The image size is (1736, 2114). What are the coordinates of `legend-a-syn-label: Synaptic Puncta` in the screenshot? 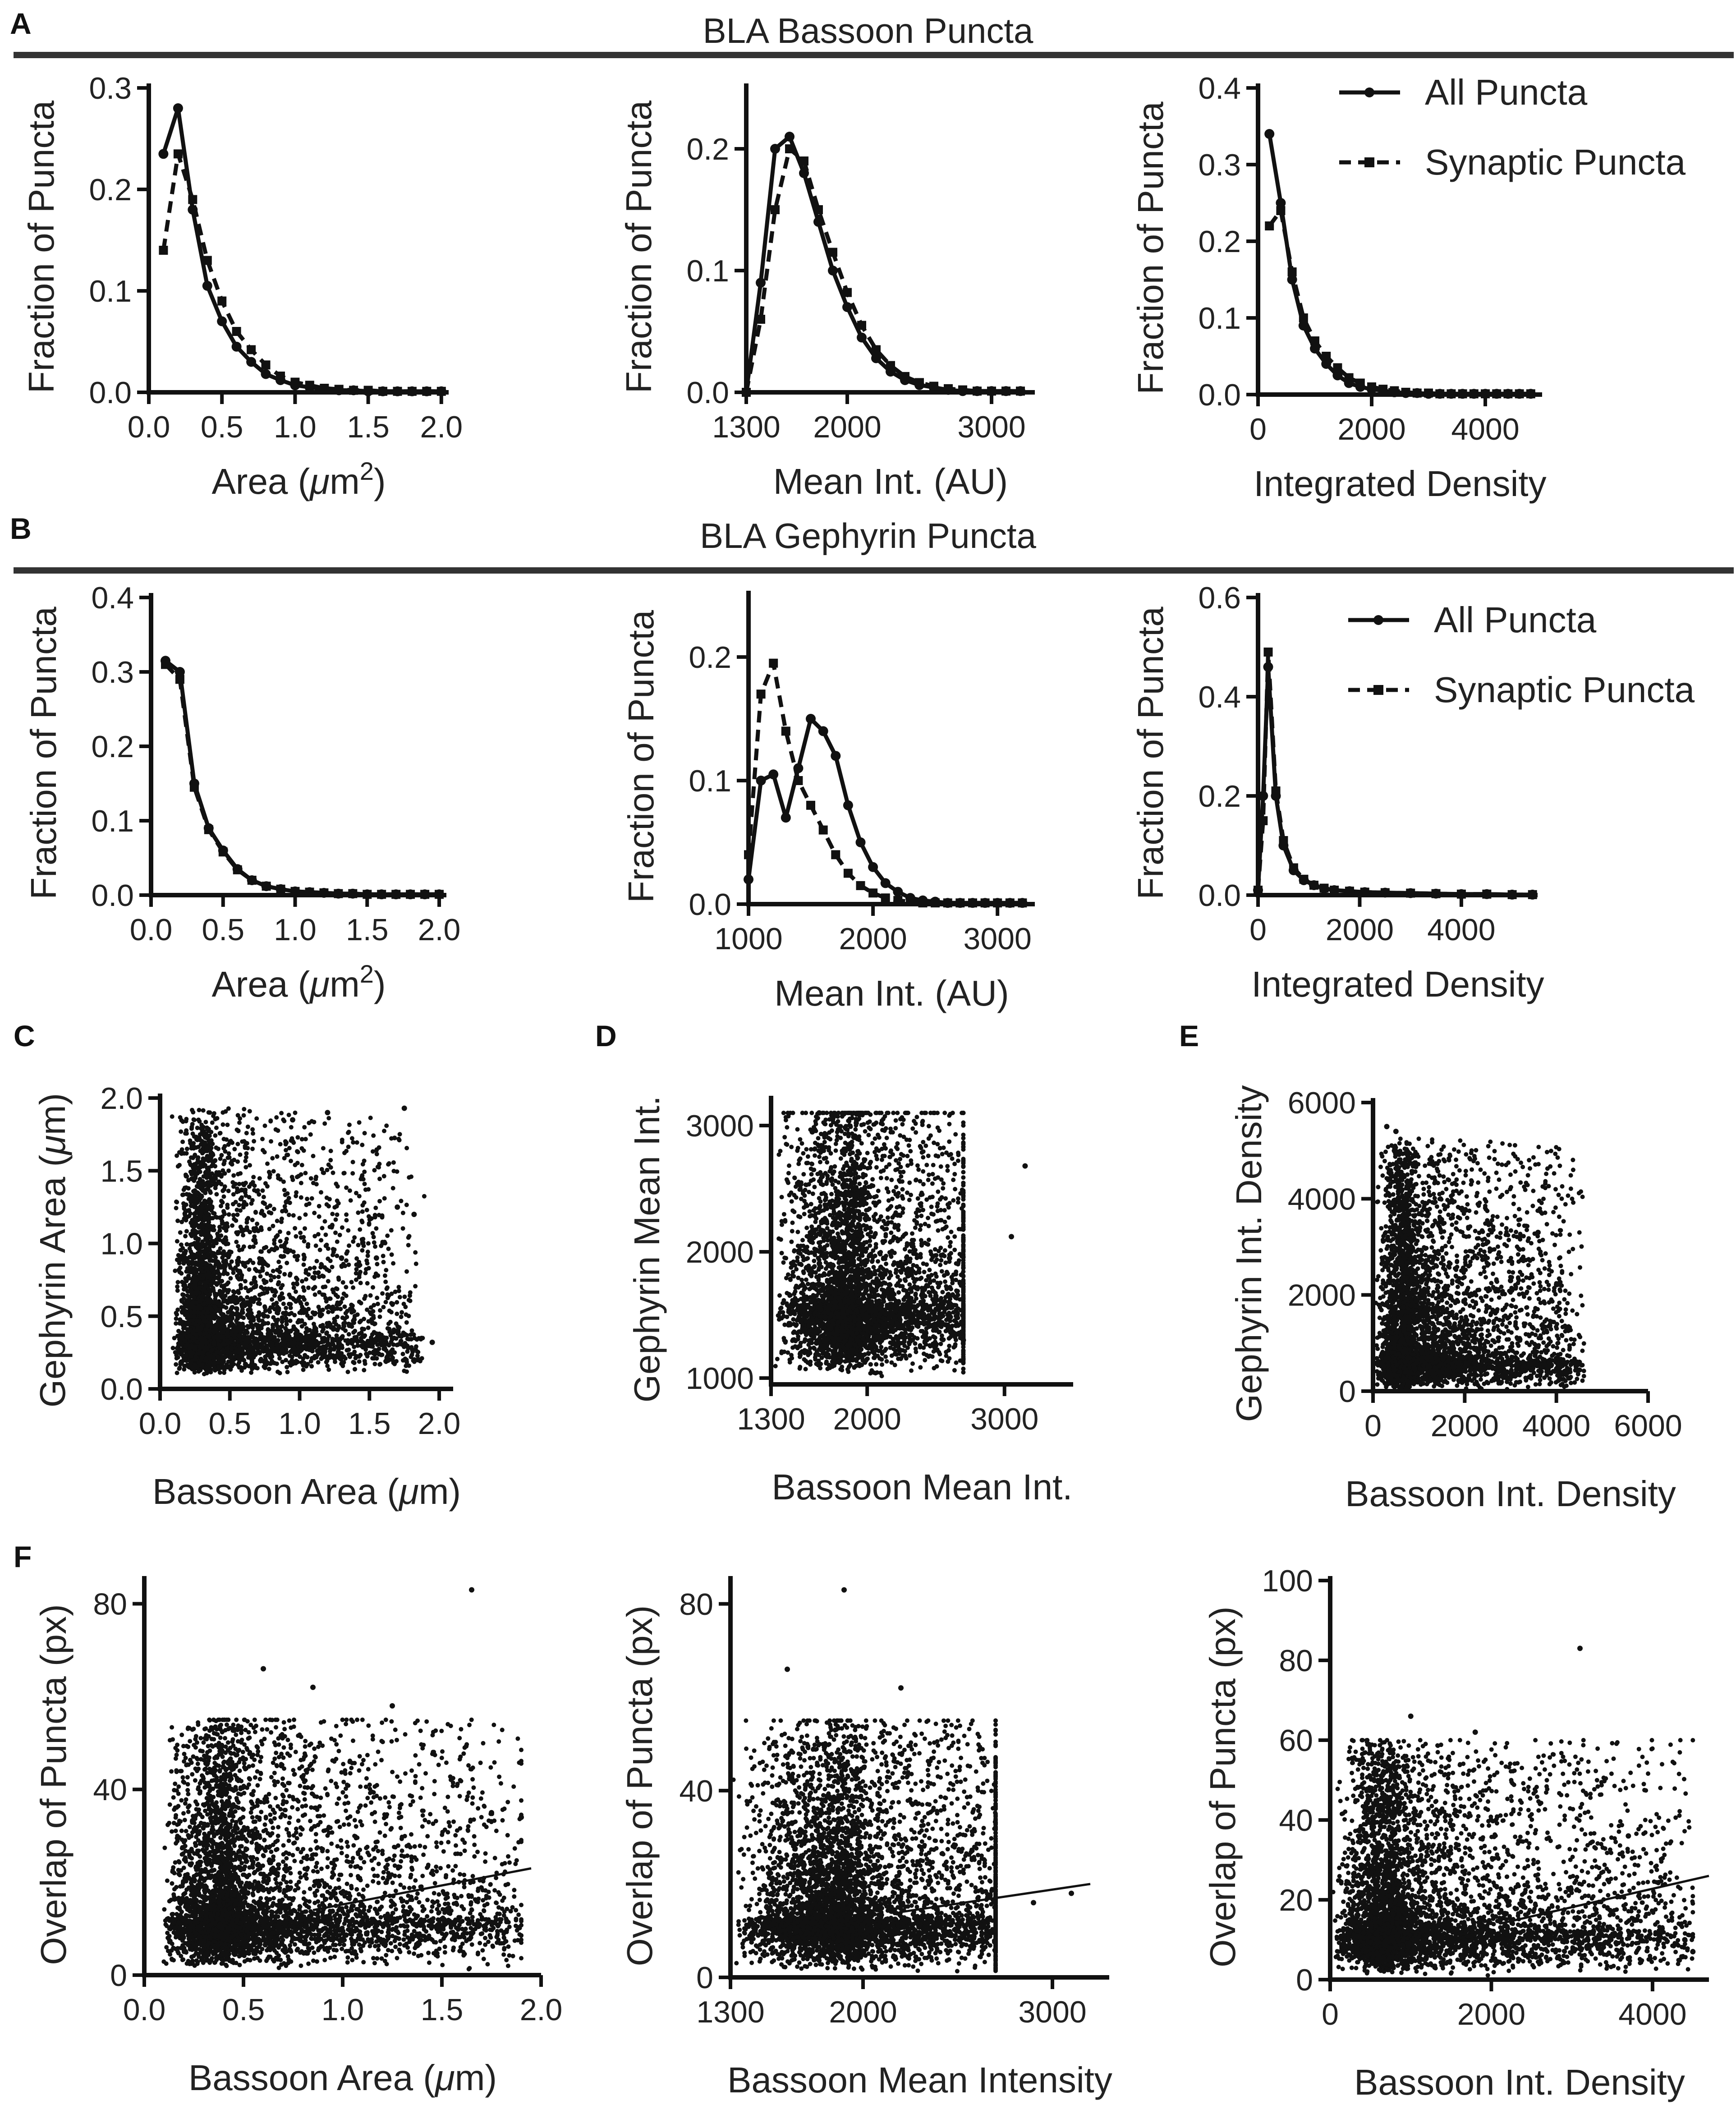 It's located at (1556, 162).